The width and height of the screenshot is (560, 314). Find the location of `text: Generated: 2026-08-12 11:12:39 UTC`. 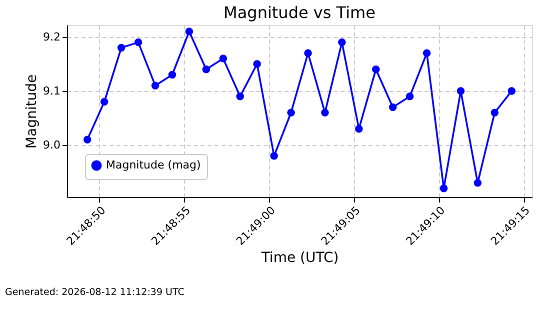

text: Generated: 2026-08-12 11:12:39 UTC is located at coordinates (95, 292).